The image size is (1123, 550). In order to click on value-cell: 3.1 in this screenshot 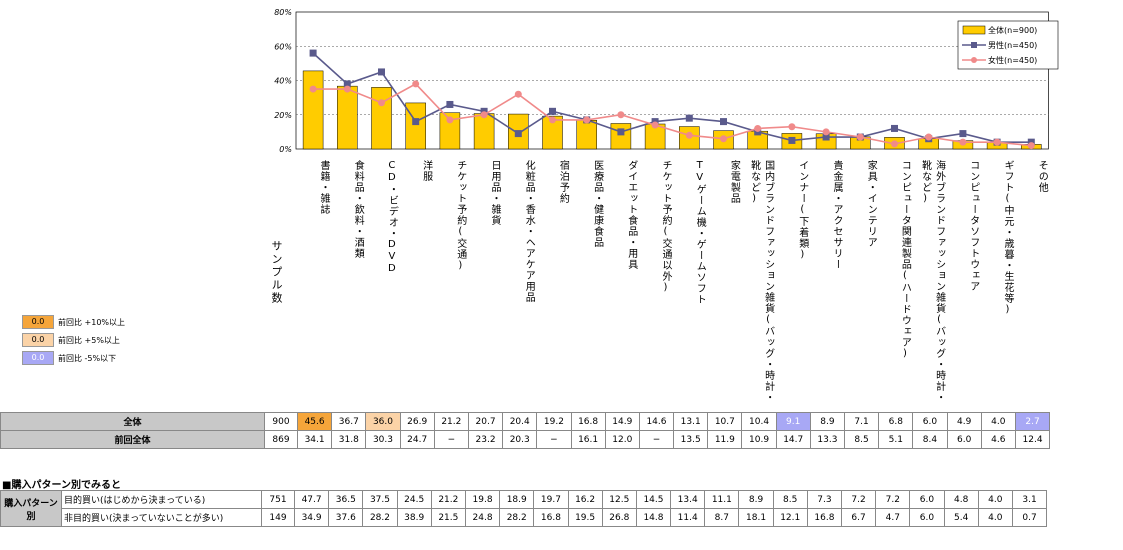, I will do `click(1029, 499)`.